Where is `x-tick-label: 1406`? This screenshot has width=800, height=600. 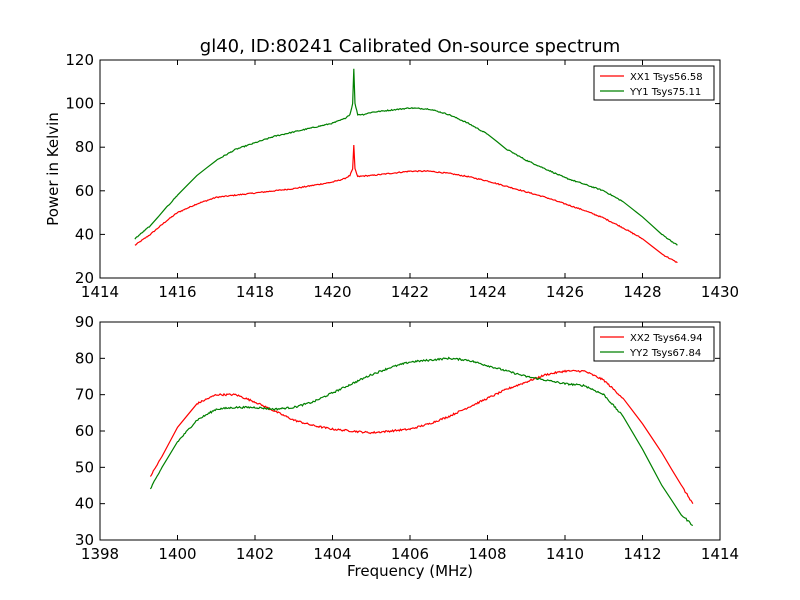
x-tick-label: 1406 is located at coordinates (410, 554).